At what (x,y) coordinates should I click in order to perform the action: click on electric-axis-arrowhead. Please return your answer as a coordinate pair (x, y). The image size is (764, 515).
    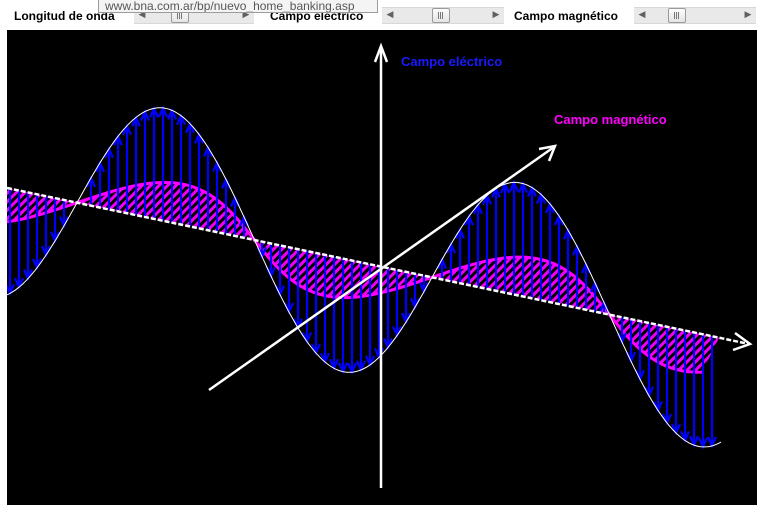
    Looking at the image, I should click on (381, 52).